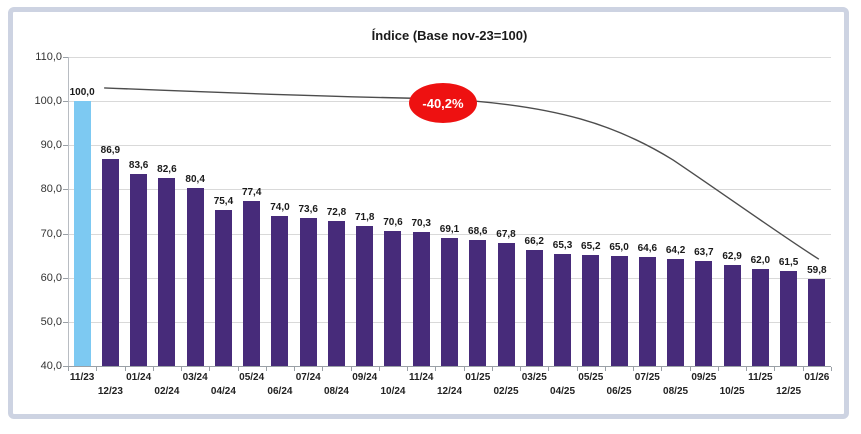 This screenshot has width=861, height=434. What do you see at coordinates (449, 35) in the screenshot?
I see `chart-title: Índice (Base nov-23=100)` at bounding box center [449, 35].